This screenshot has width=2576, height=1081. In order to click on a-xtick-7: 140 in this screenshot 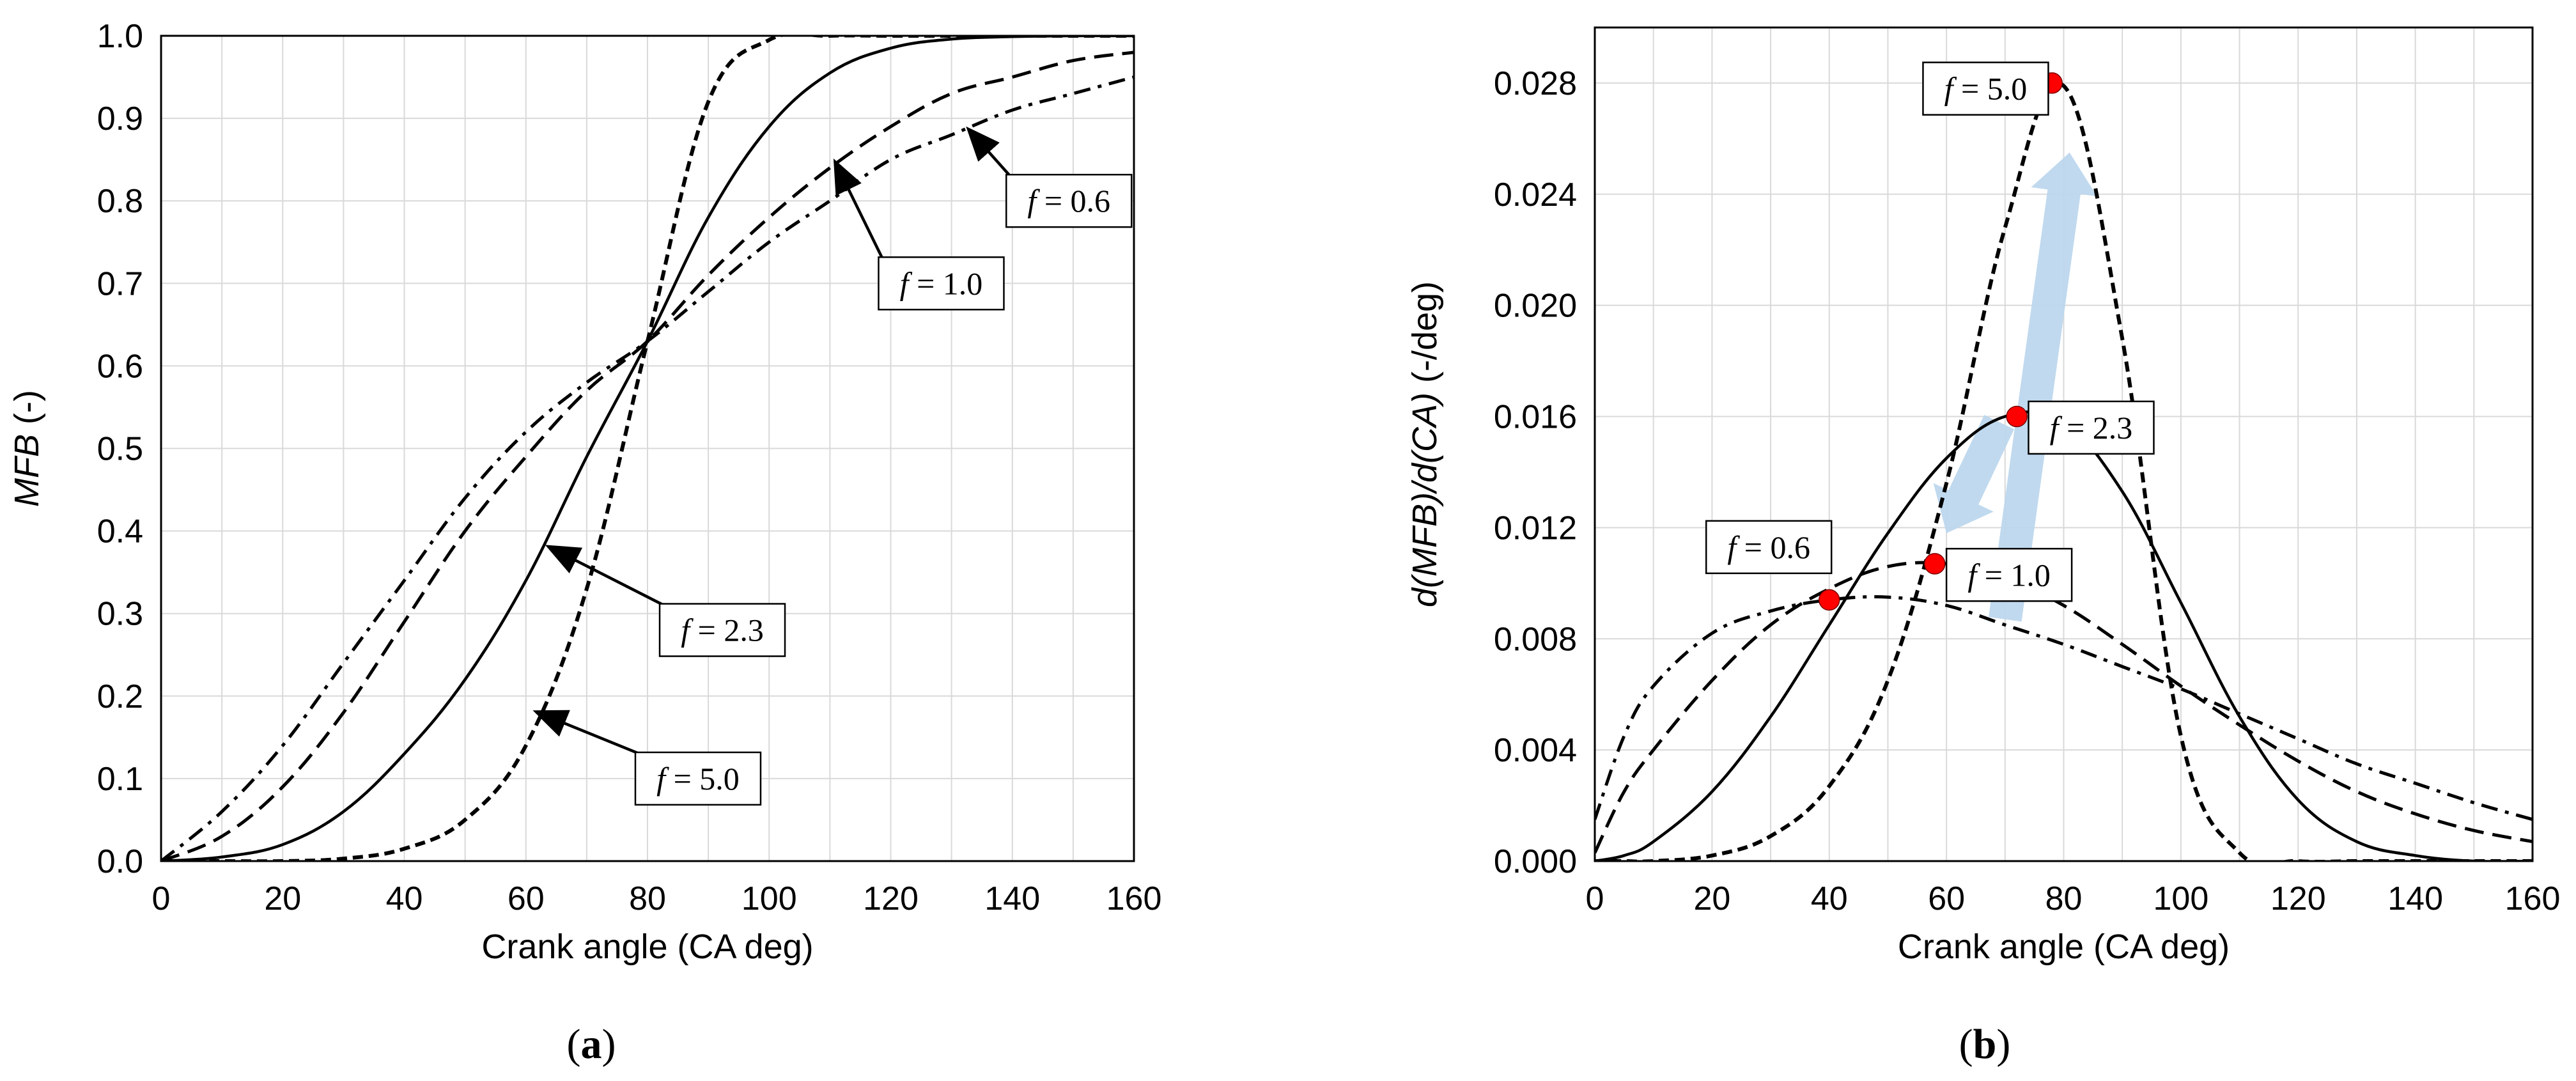, I will do `click(1012, 898)`.